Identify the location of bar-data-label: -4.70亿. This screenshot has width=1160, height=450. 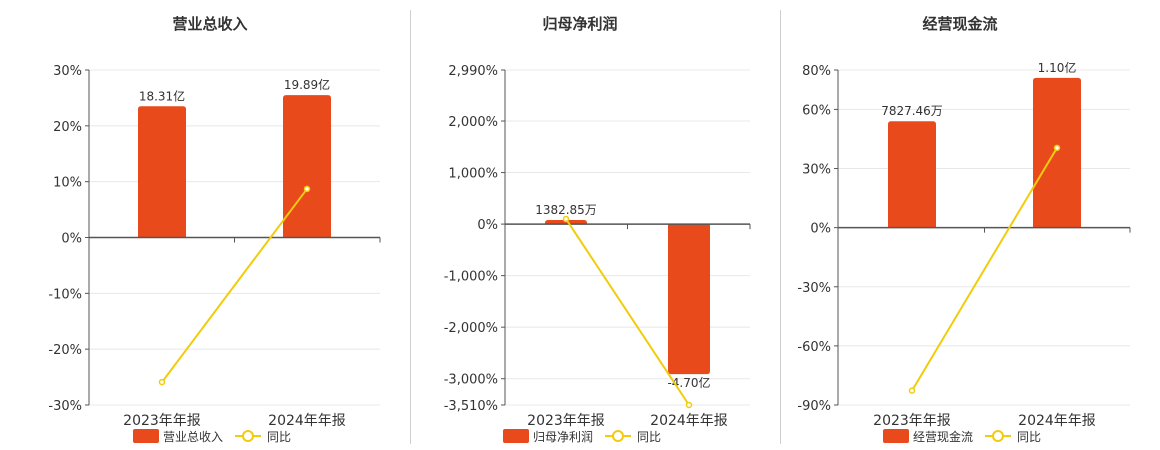
(688, 382).